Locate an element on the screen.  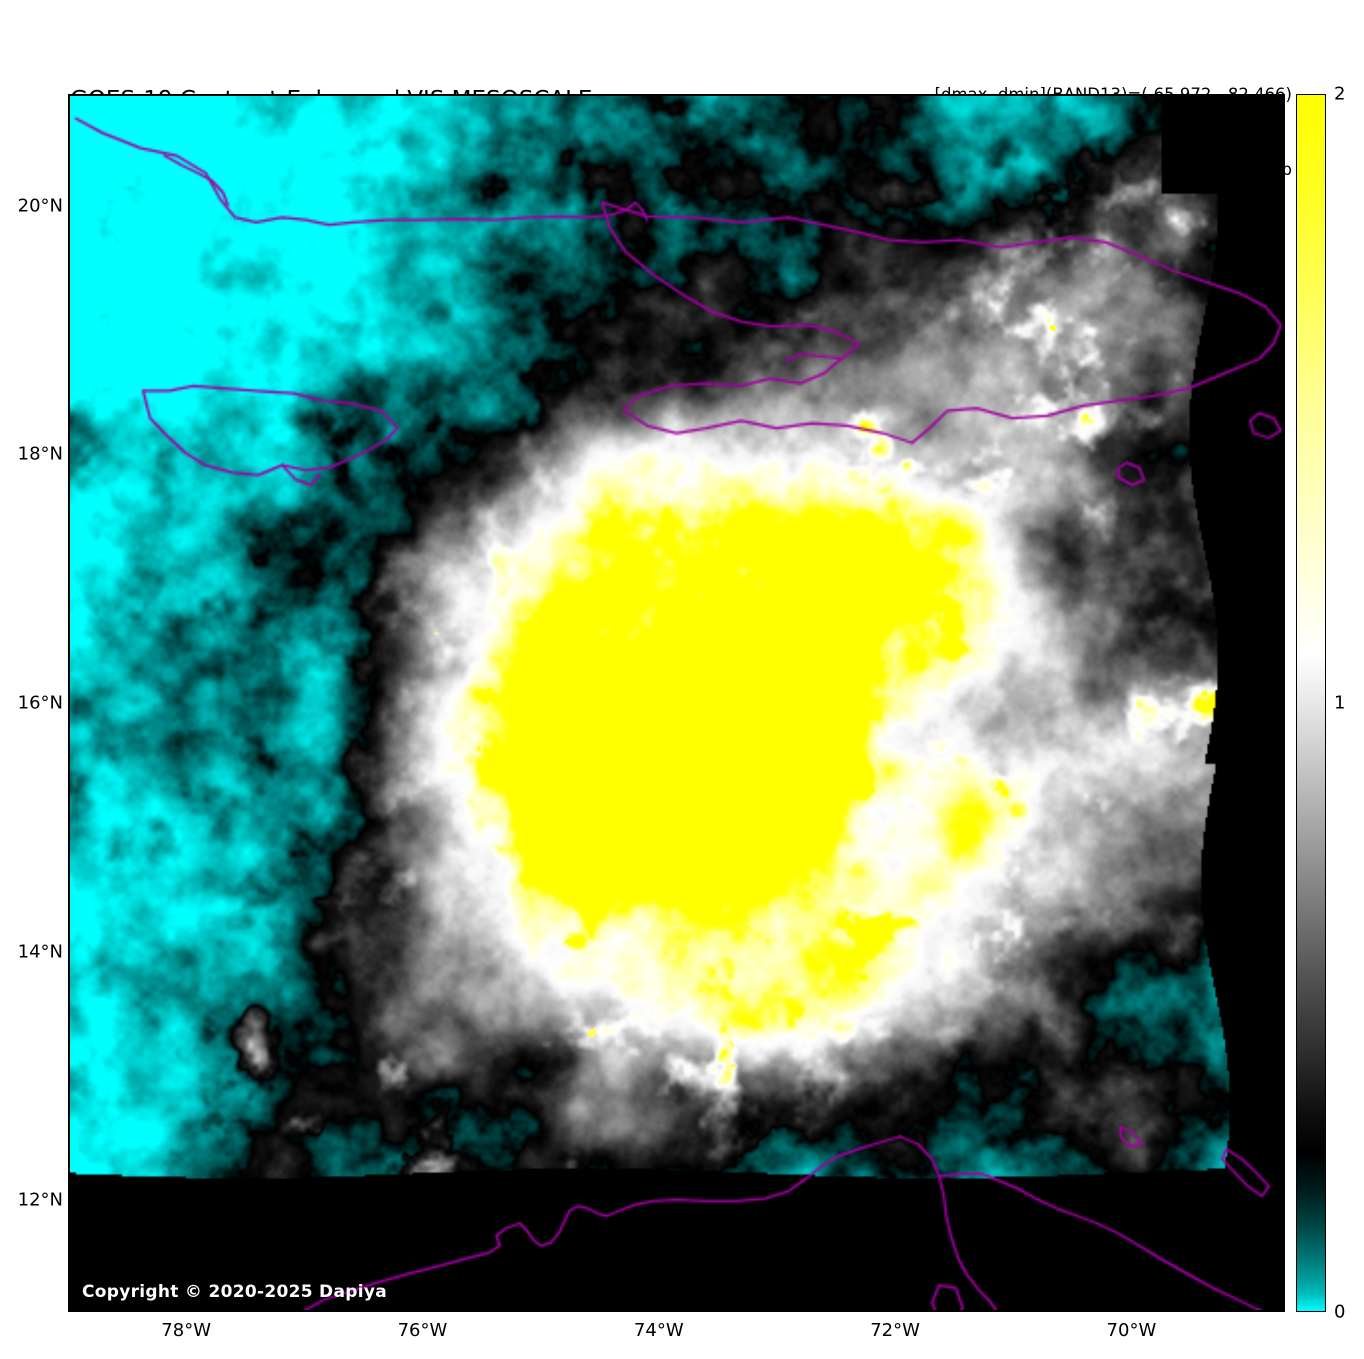
colorbar-tick-label: 2 is located at coordinates (1340, 94).